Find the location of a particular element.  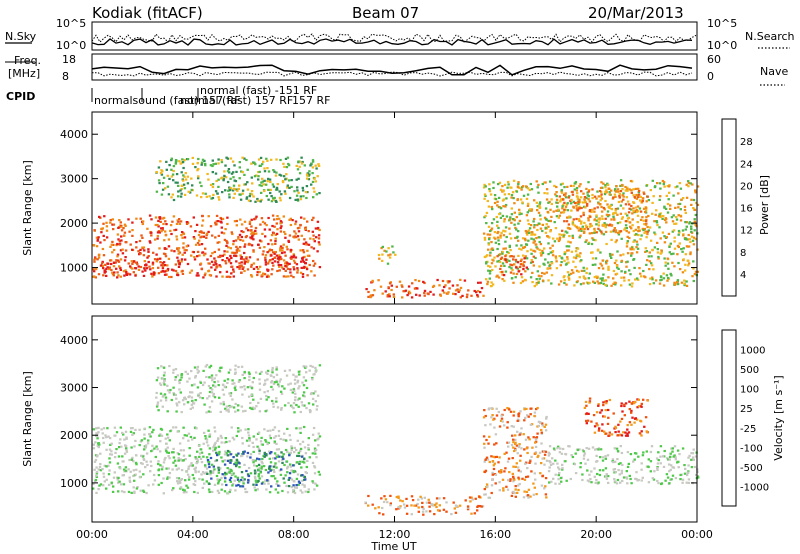

time-tick-label: 08:00 is located at coordinates (294, 534).